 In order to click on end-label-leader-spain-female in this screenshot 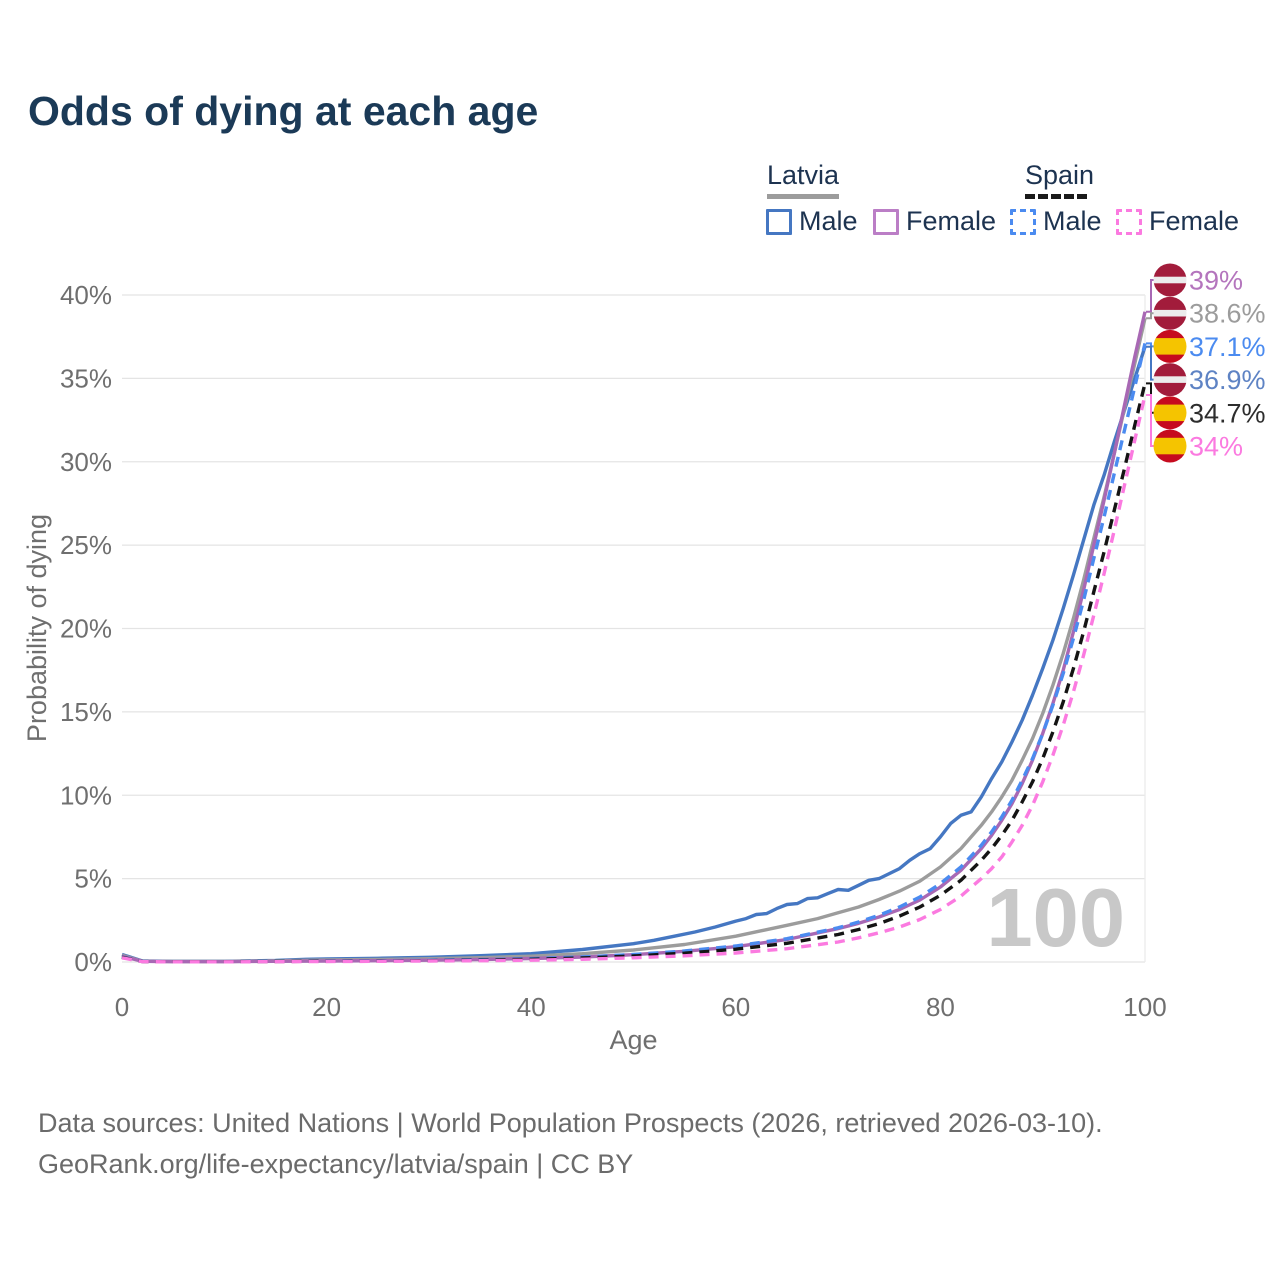, I will do `click(1150, 420)`.